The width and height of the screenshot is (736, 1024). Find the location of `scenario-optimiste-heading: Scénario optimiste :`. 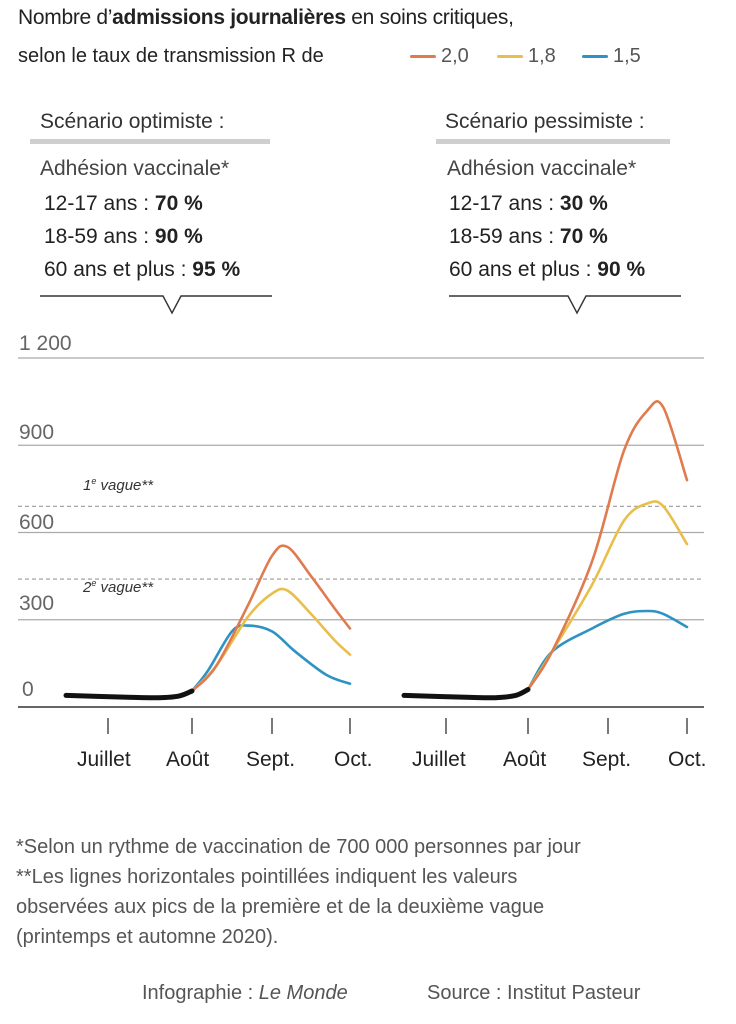

scenario-optimiste-heading: Scénario optimiste : is located at coordinates (132, 121).